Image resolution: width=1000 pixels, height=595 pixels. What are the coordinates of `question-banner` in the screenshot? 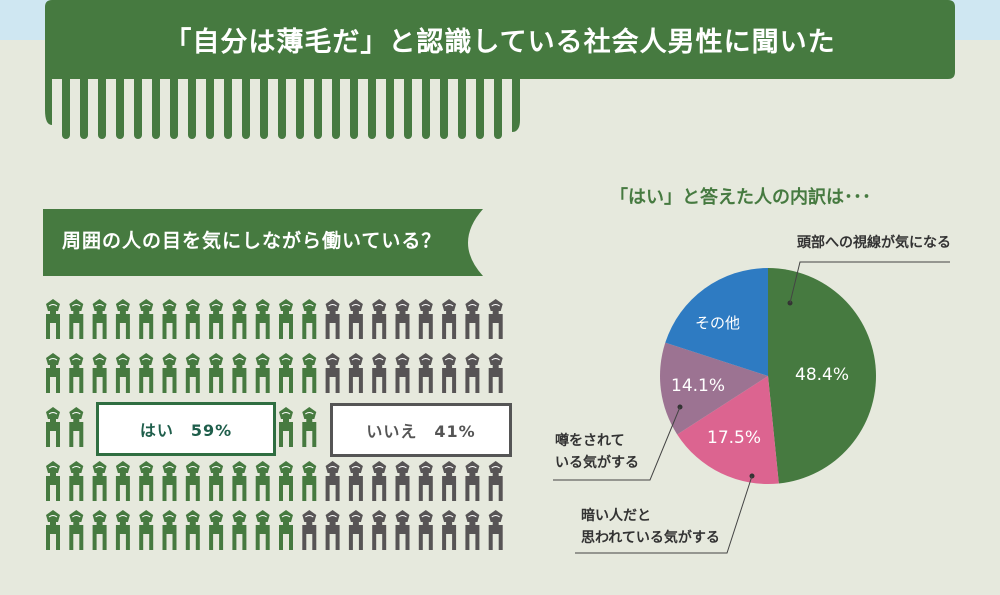 It's located at (263, 242).